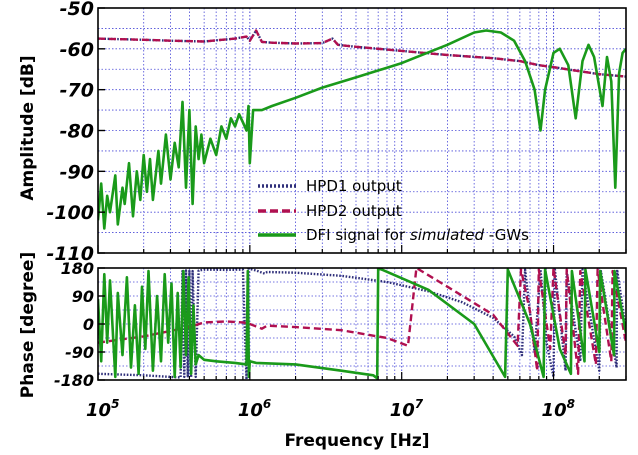  Describe the element at coordinates (77, 91) in the screenshot. I see `amp-y-tick-label: -70` at that location.